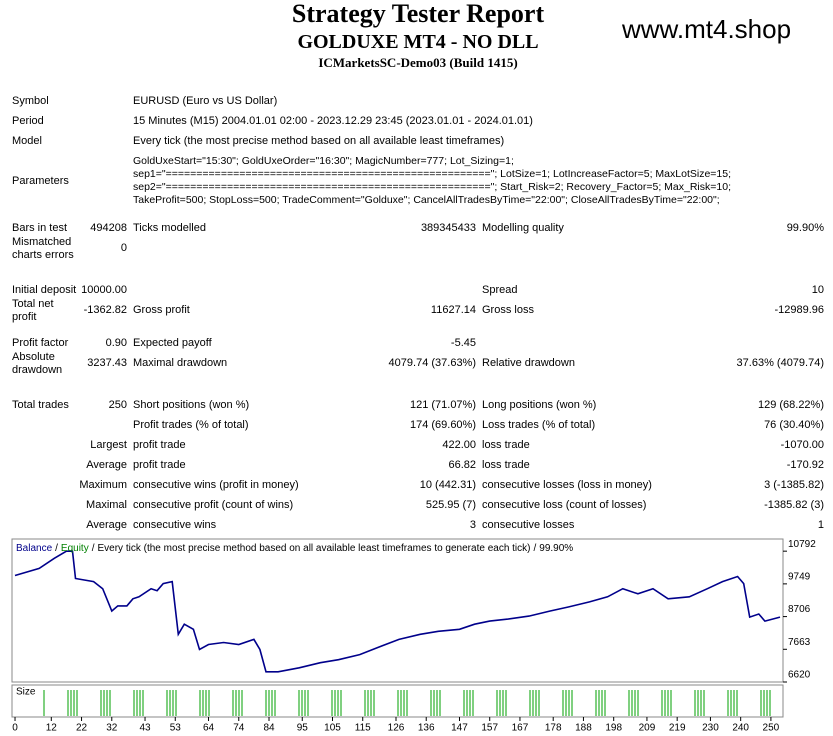  What do you see at coordinates (82, 728) in the screenshot?
I see `x-tick-label: 22` at bounding box center [82, 728].